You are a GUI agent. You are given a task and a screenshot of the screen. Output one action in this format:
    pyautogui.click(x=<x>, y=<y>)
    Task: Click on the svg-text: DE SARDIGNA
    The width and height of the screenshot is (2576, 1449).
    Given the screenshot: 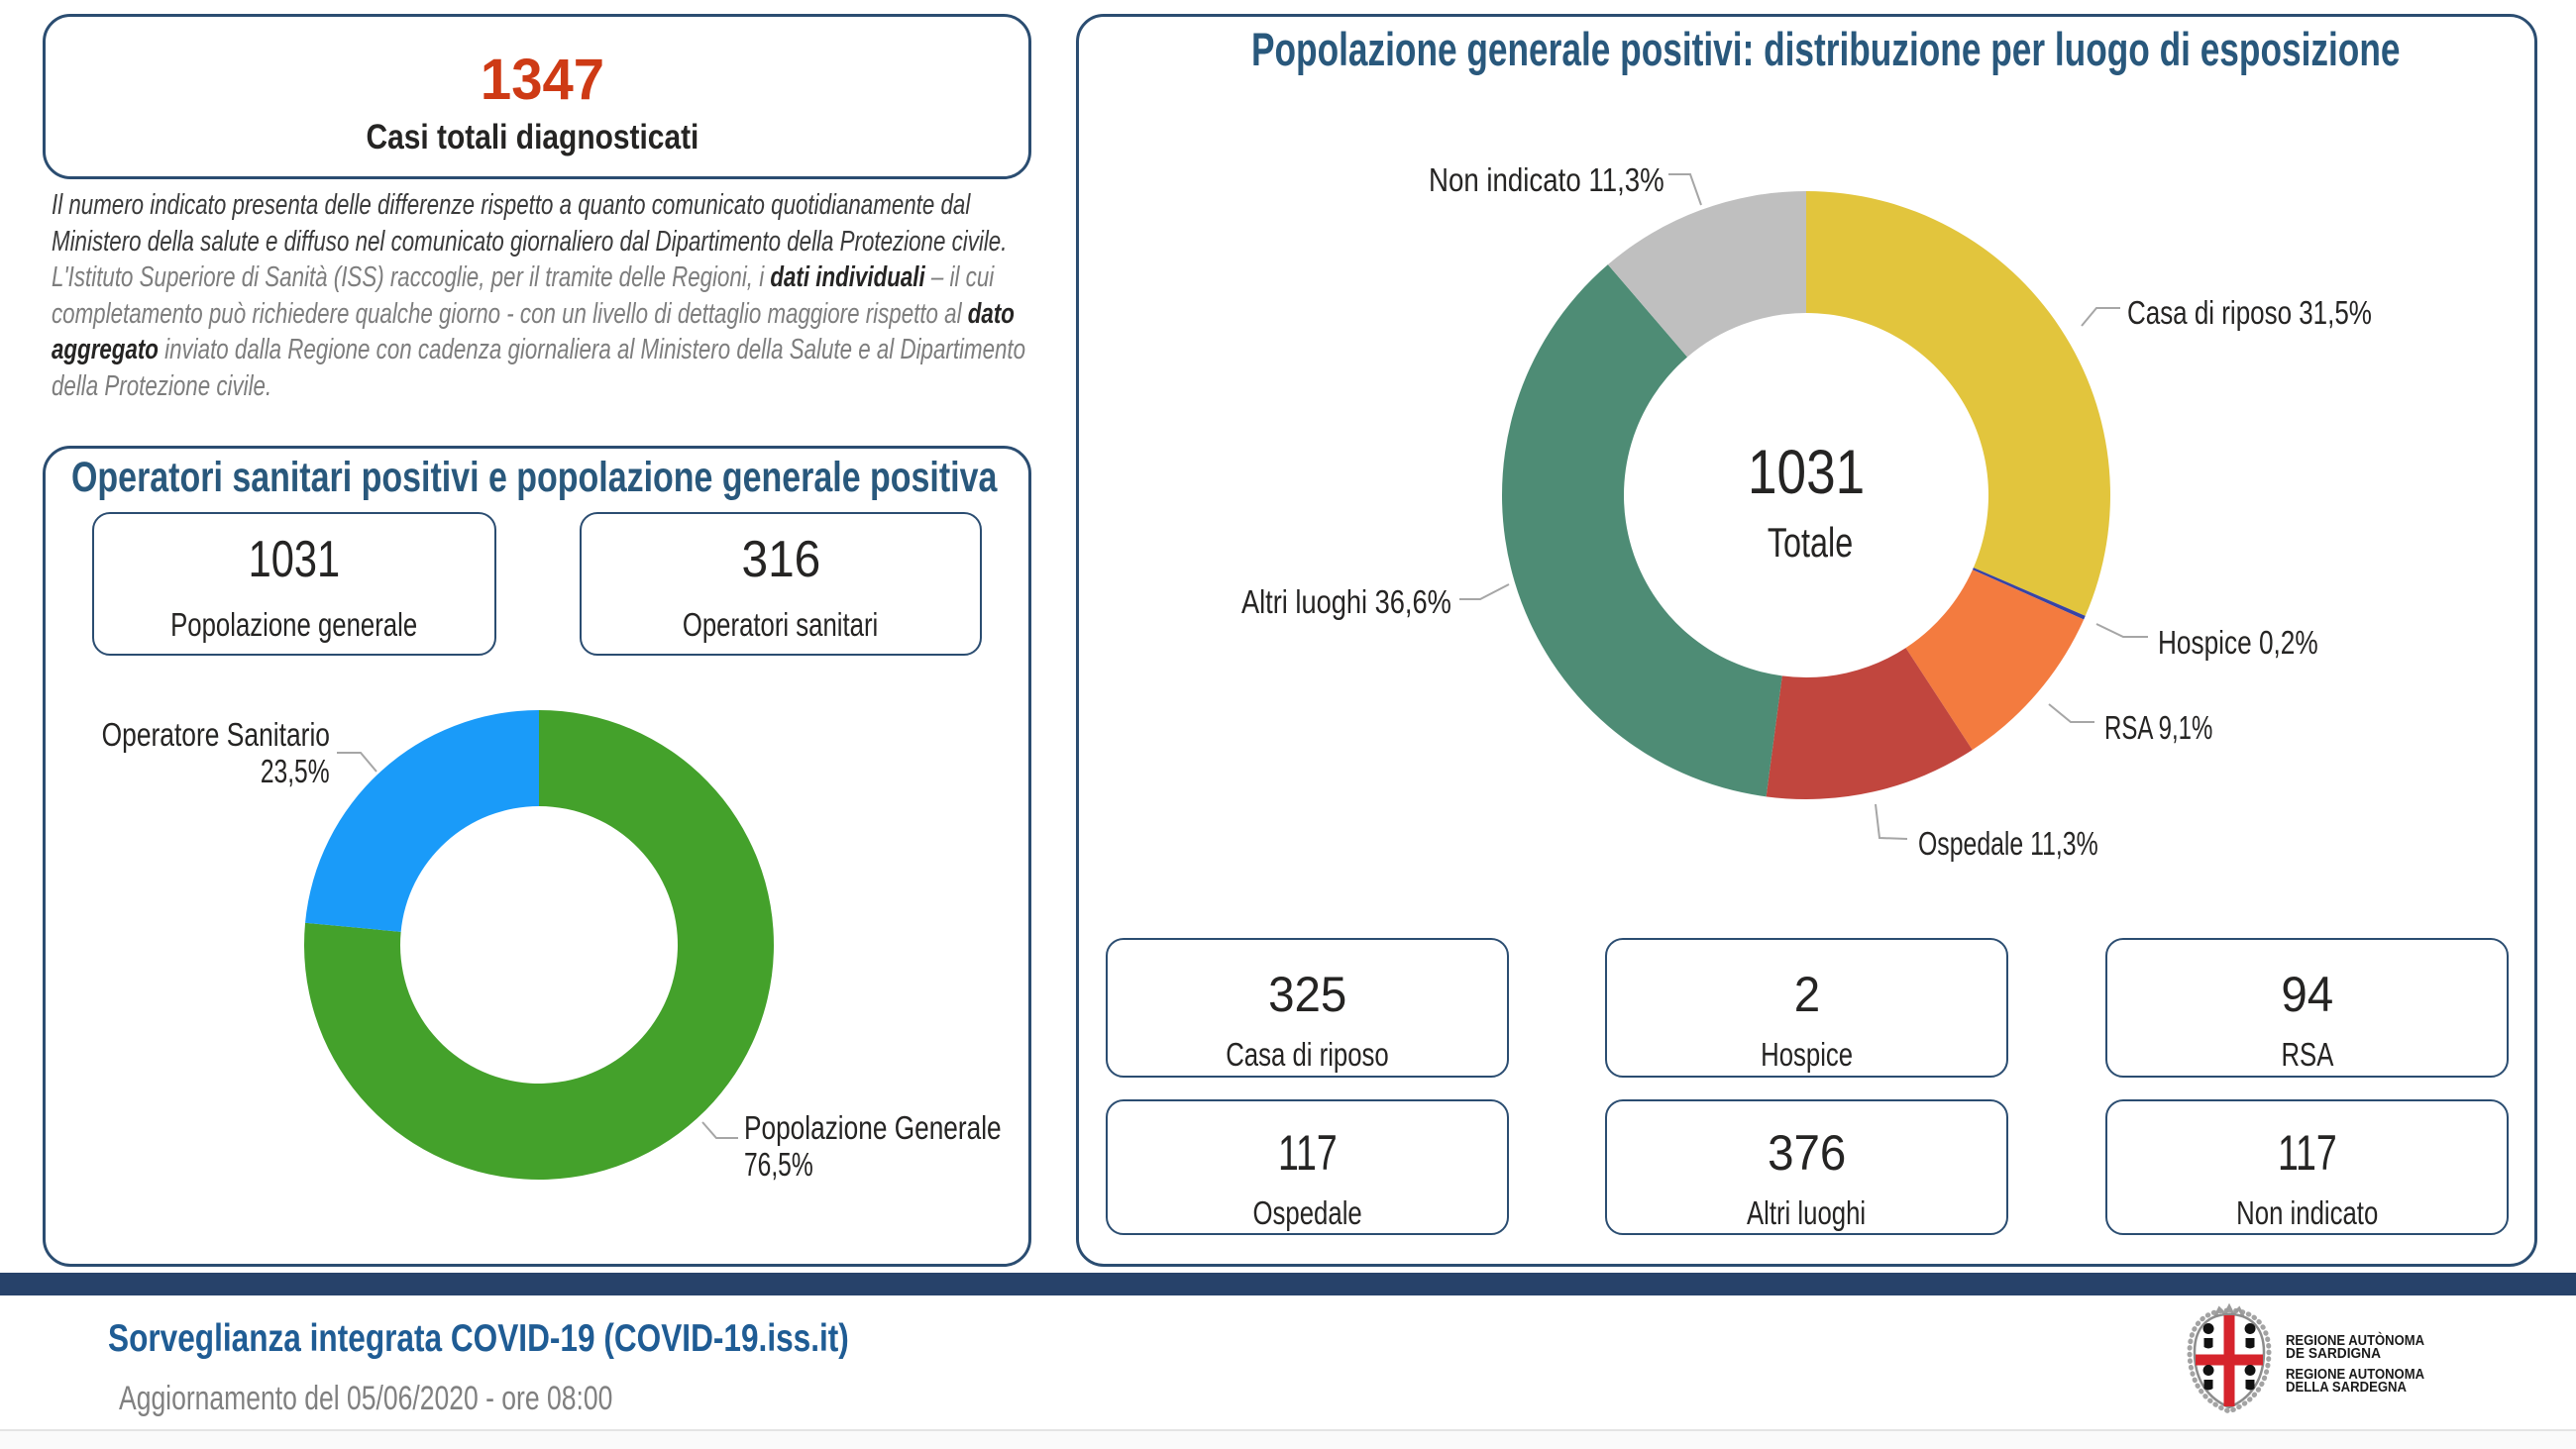 What is the action you would take?
    pyautogui.click(x=2333, y=1354)
    